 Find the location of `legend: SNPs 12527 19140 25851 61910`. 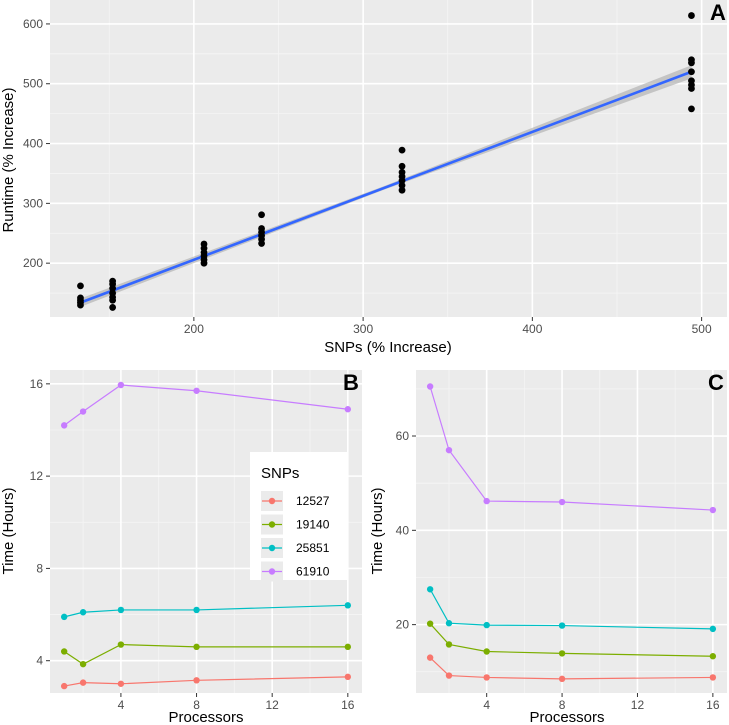

legend: SNPs 12527 19140 25851 61910 is located at coordinates (299, 517).